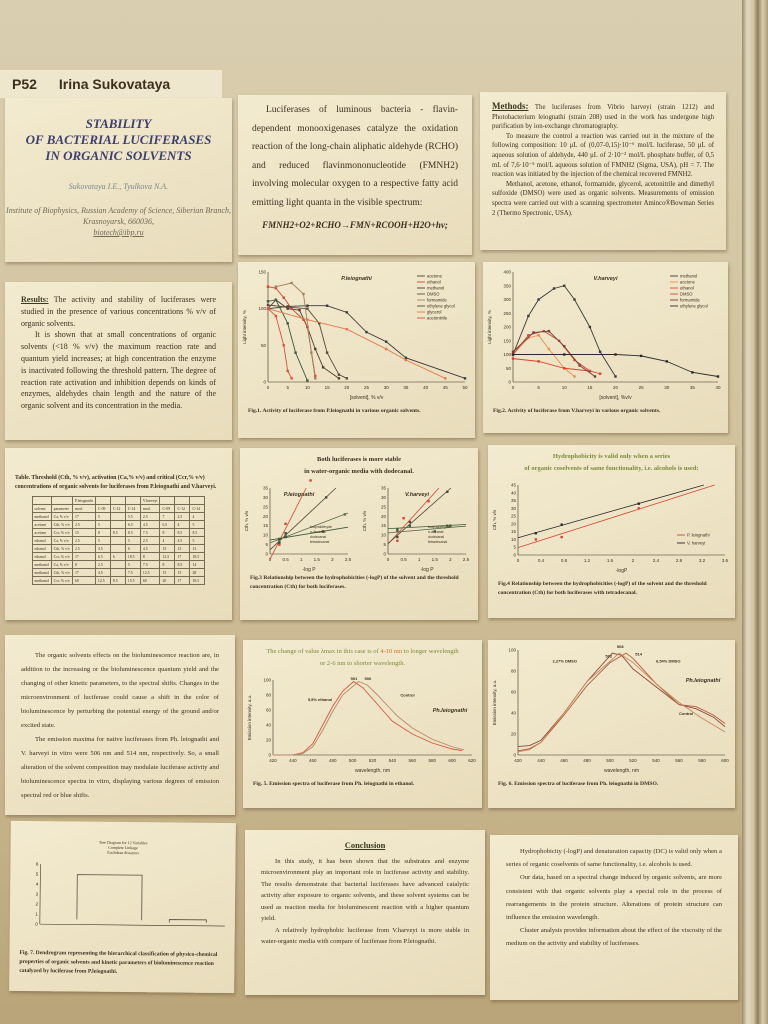  Describe the element at coordinates (288, 523) in the screenshot. I see `trend-line` at that location.